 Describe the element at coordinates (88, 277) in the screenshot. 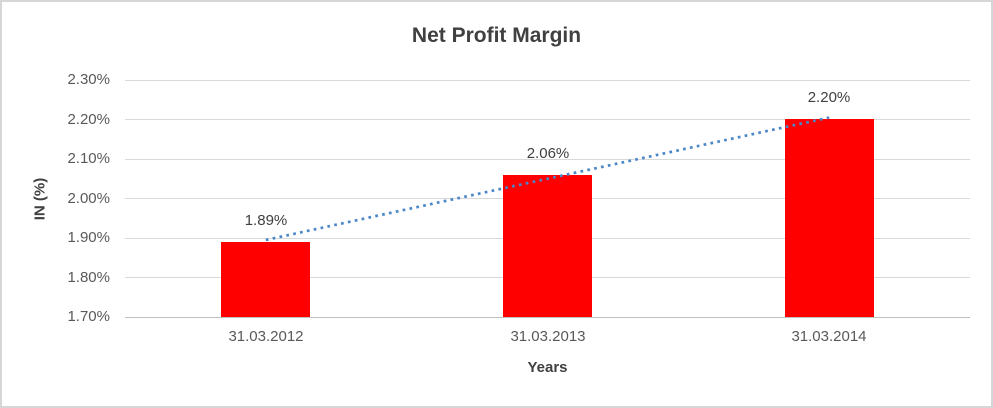

I see `y-tick-label: 1.80%` at that location.